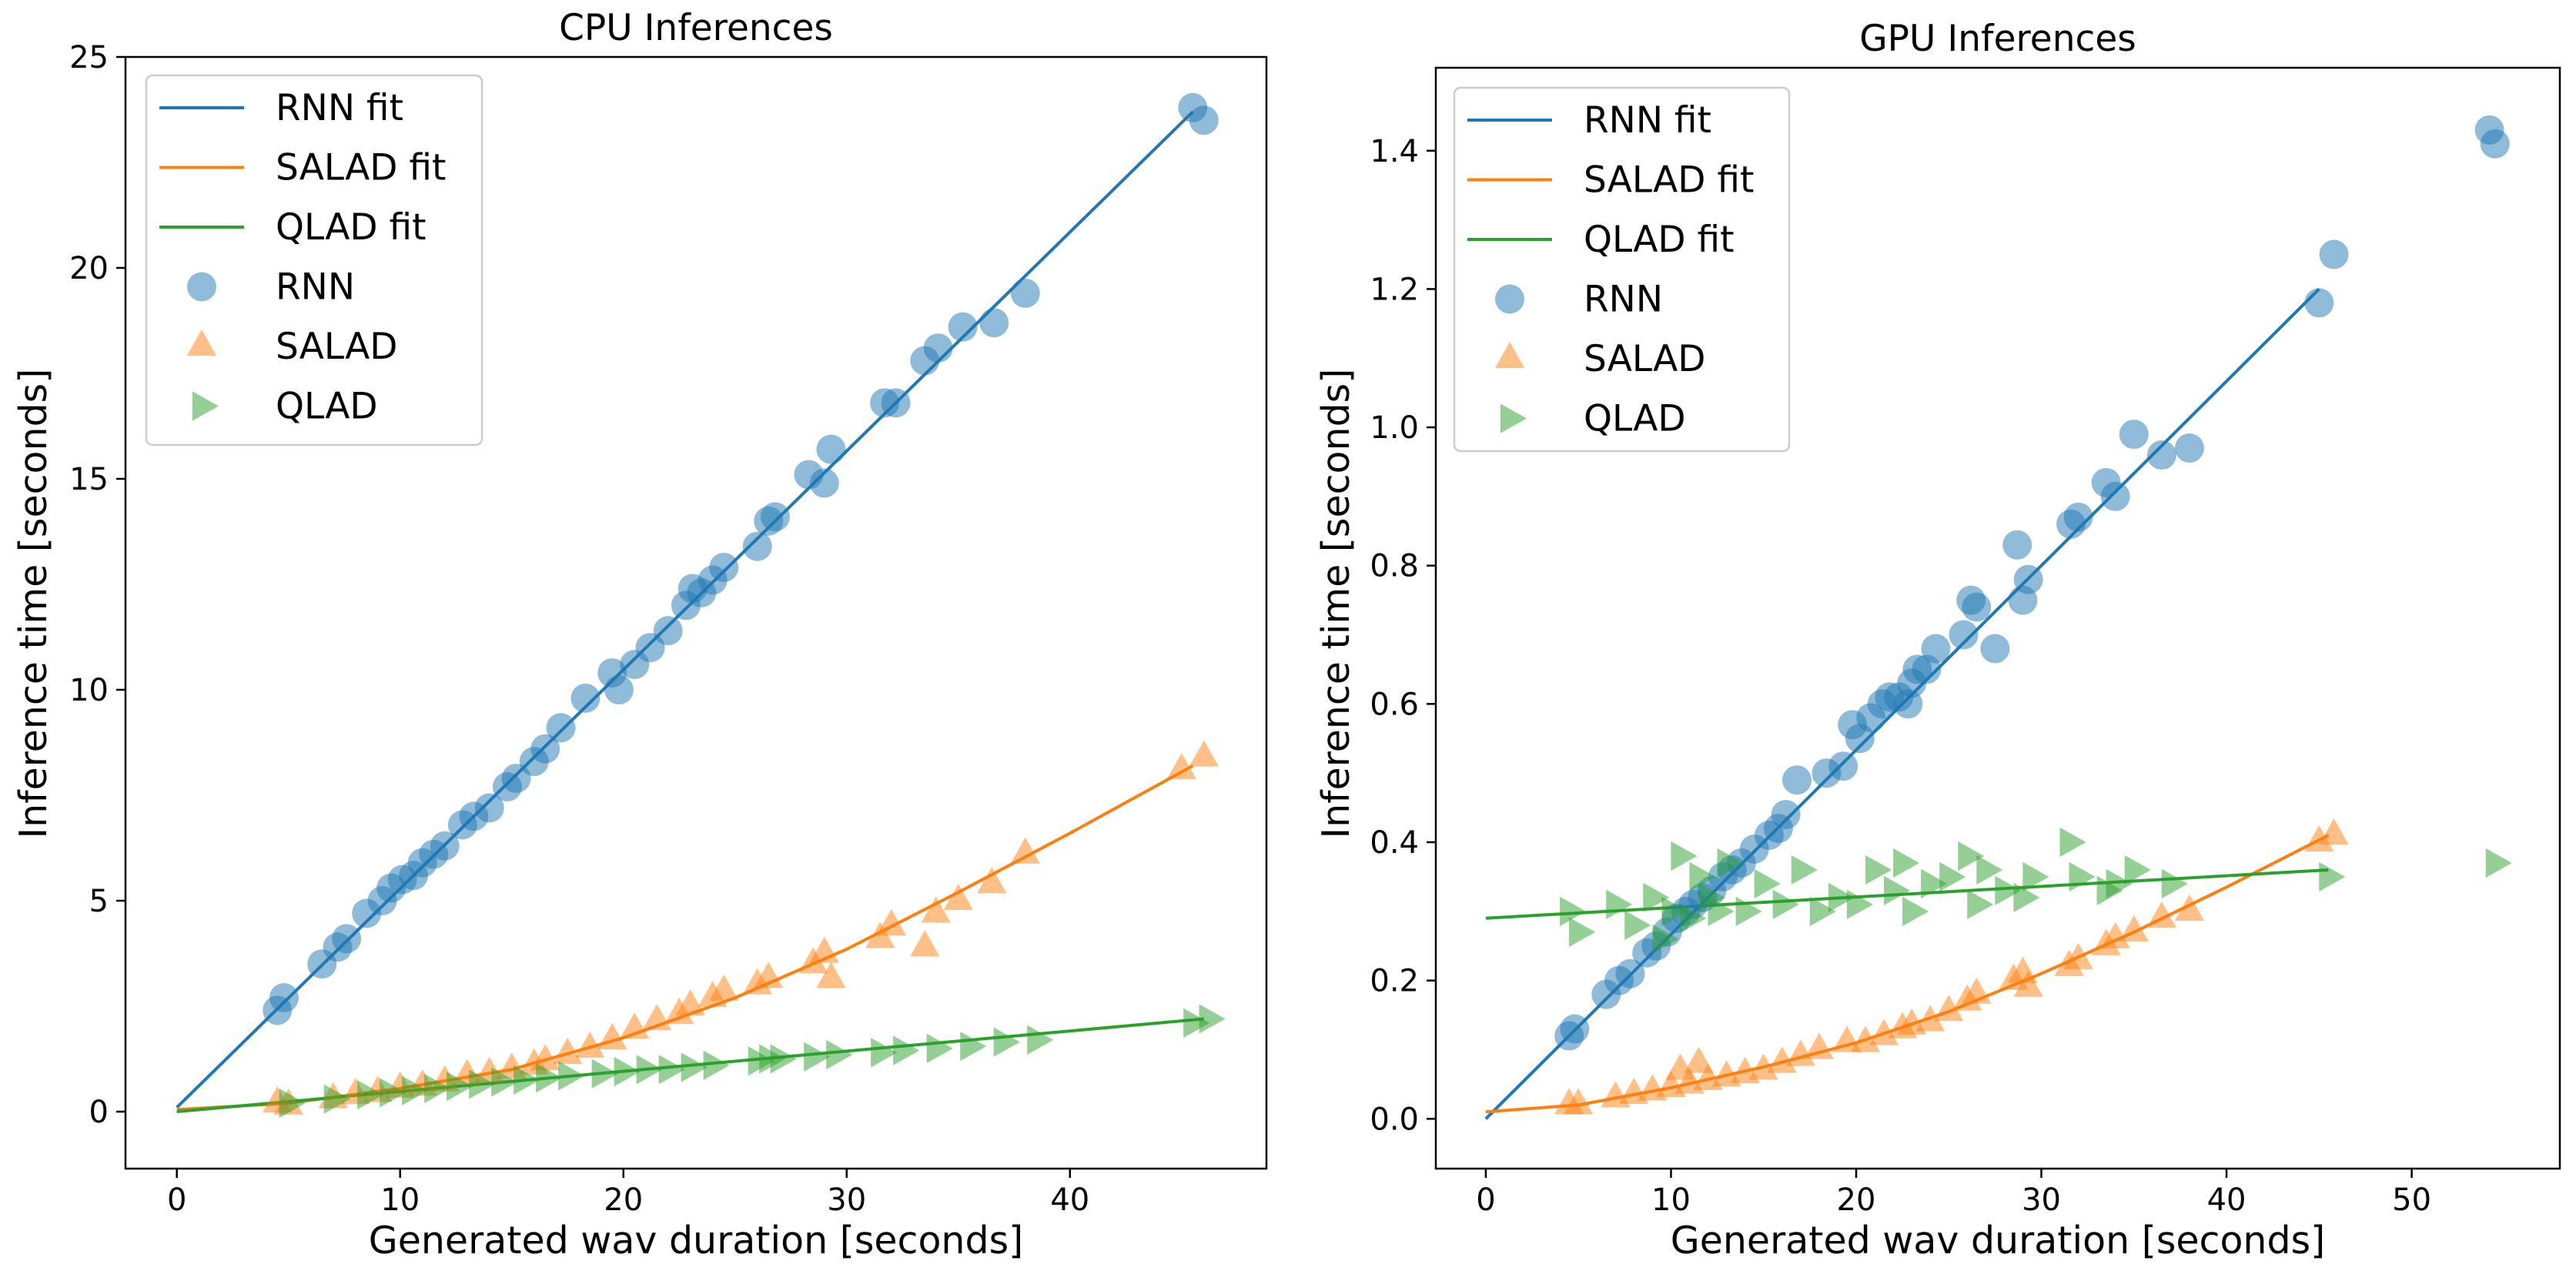 The width and height of the screenshot is (2576, 1271). Describe the element at coordinates (1954, 1194) in the screenshot. I see `x-ticks: 0 10 20 30 40 50` at that location.